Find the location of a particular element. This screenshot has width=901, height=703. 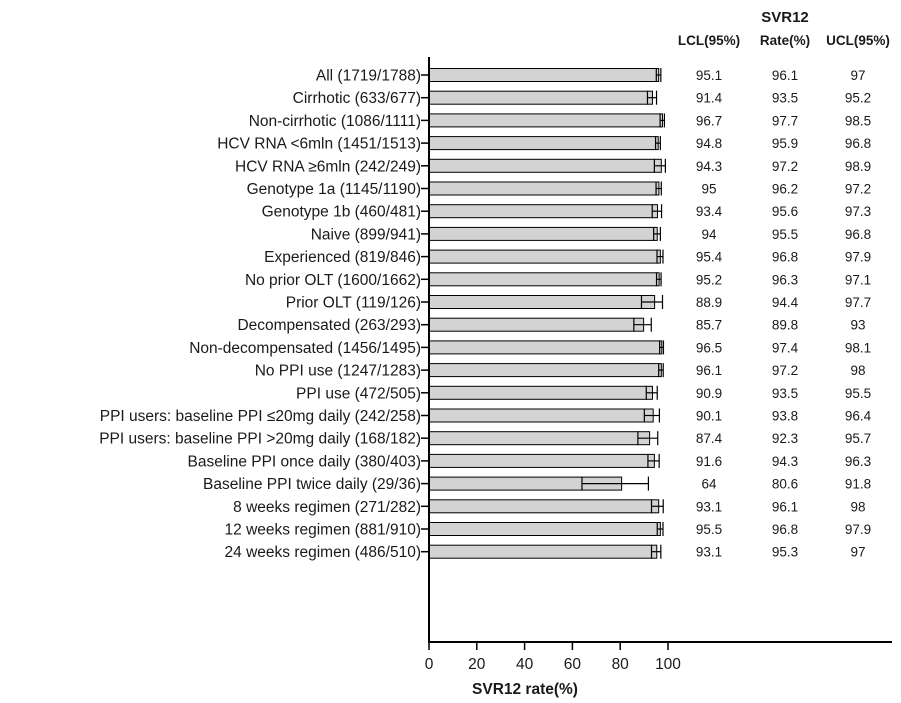

chart-row: Naive (899/941) 94 95.5 96.8 is located at coordinates (591, 234).